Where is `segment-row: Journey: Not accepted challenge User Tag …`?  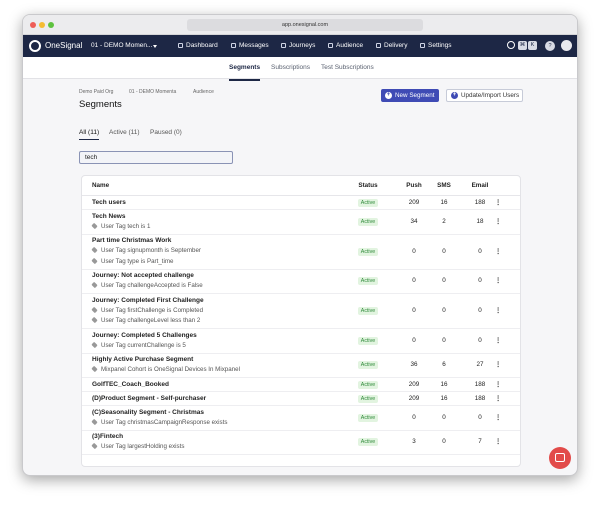
segment-row: Journey: Not accepted challenge User Tag … is located at coordinates (301, 282).